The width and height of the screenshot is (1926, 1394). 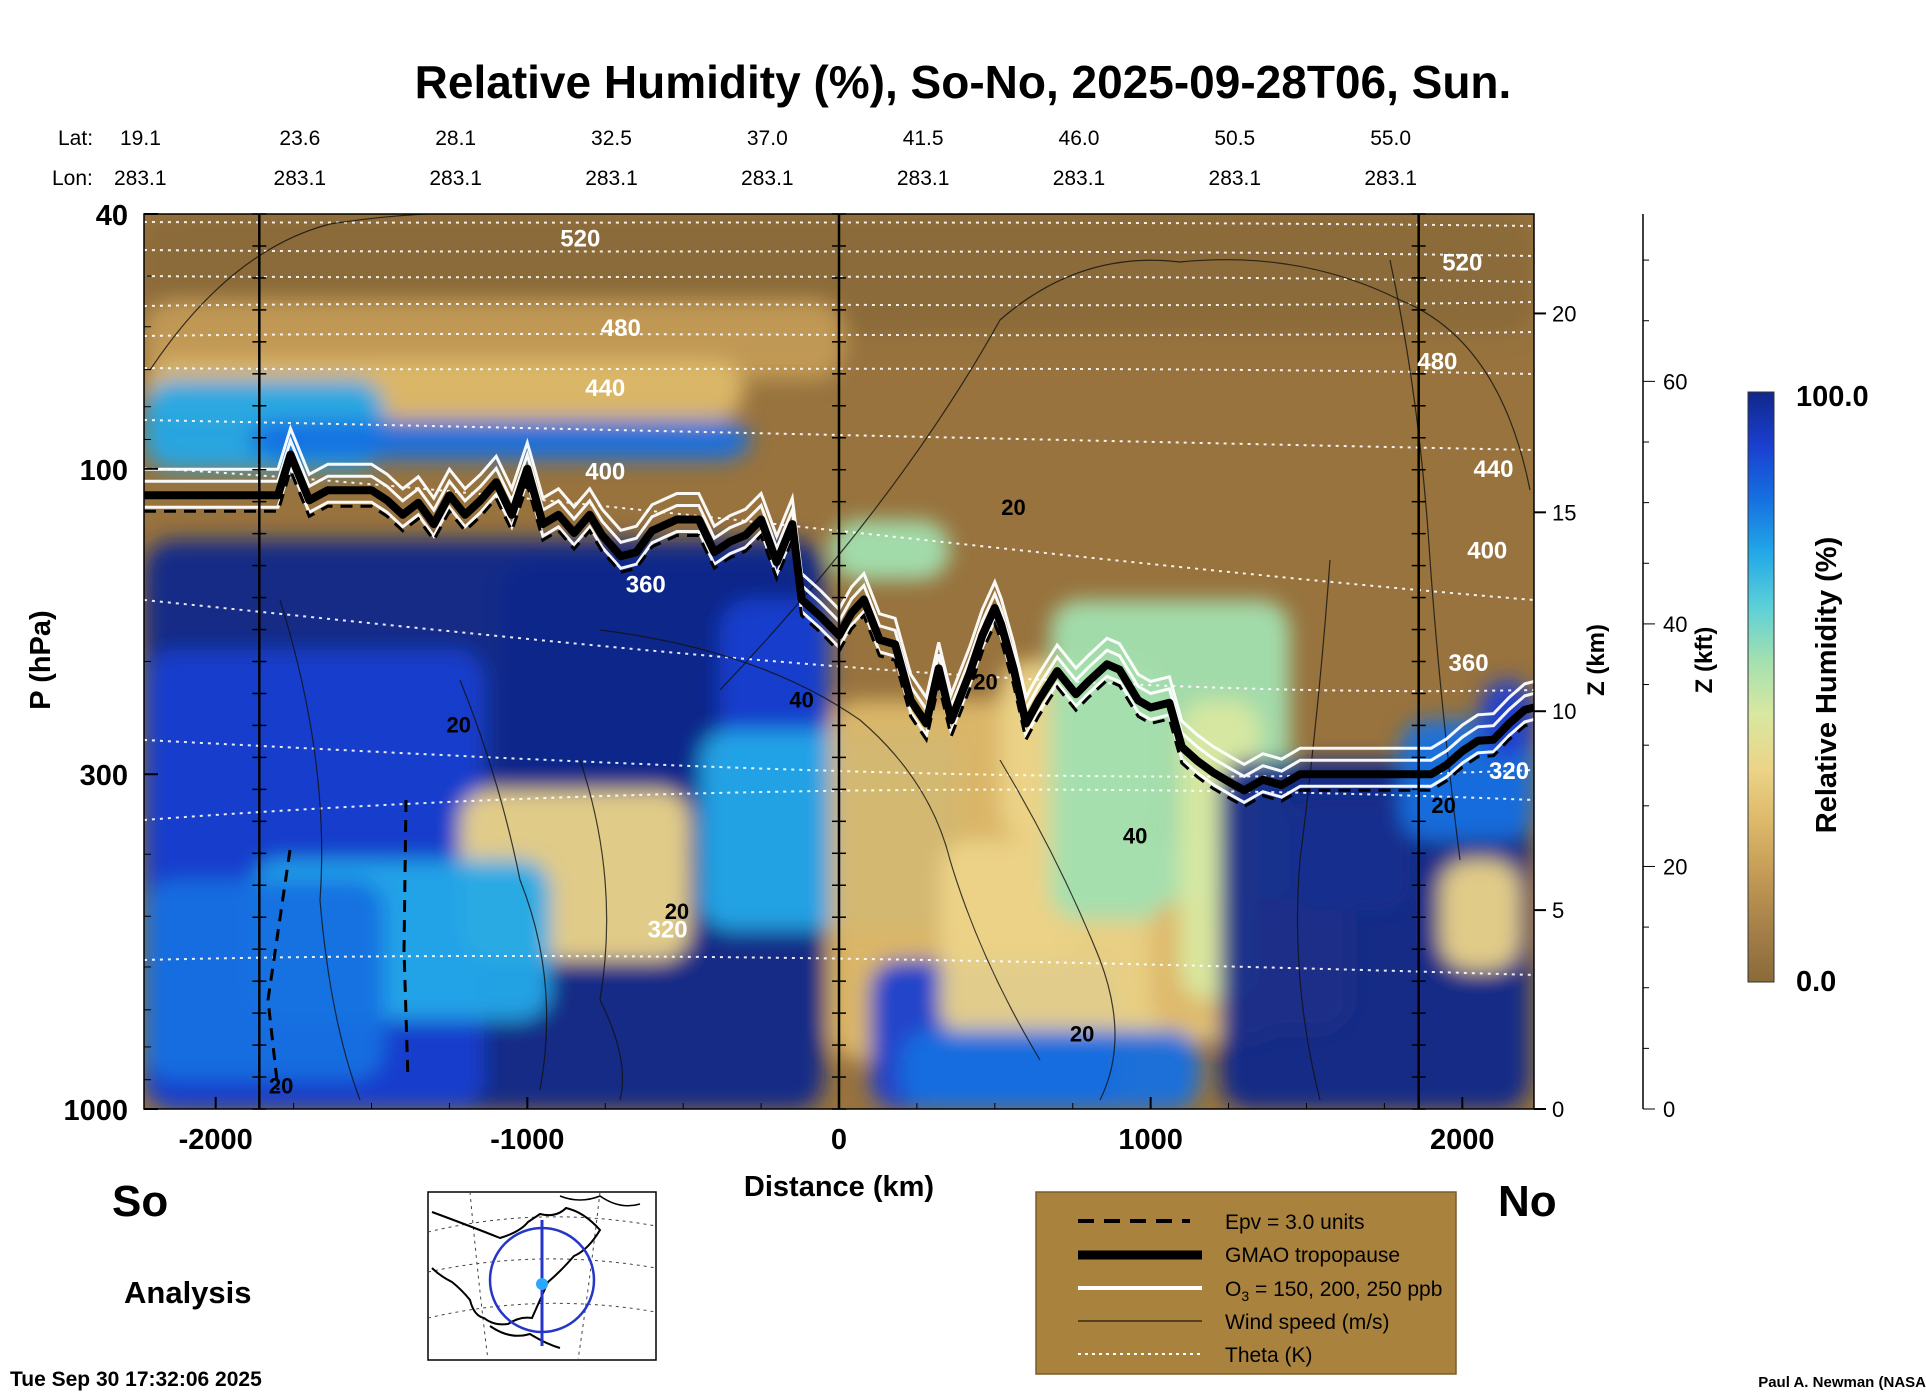 I want to click on z-kft-axis: 0 20 40 60, so click(x=1664, y=668).